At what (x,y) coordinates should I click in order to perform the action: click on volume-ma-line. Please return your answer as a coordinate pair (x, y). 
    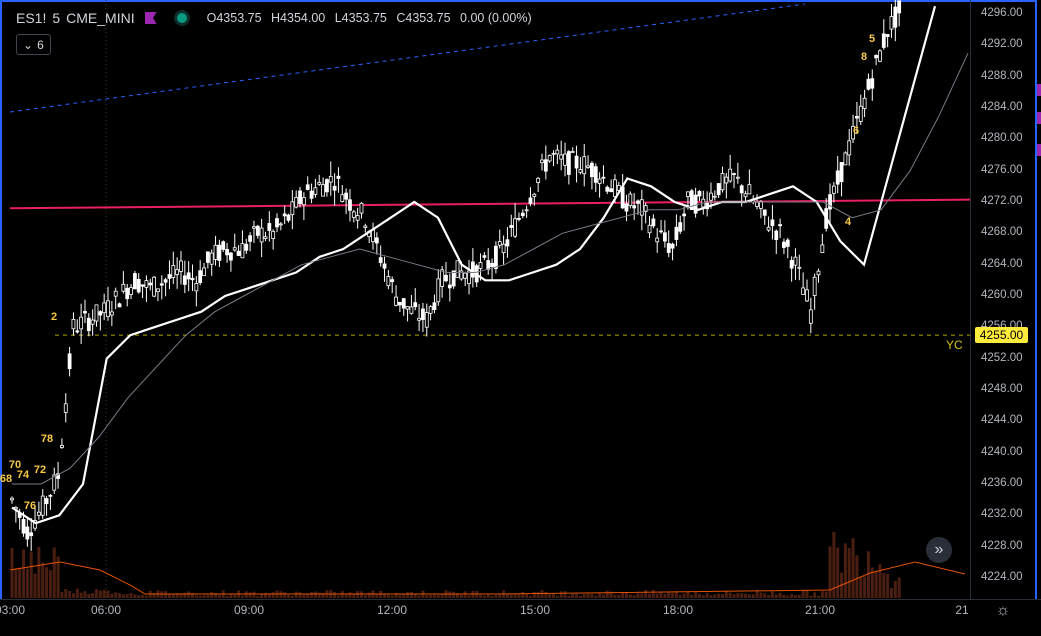
    Looking at the image, I should click on (487, 578).